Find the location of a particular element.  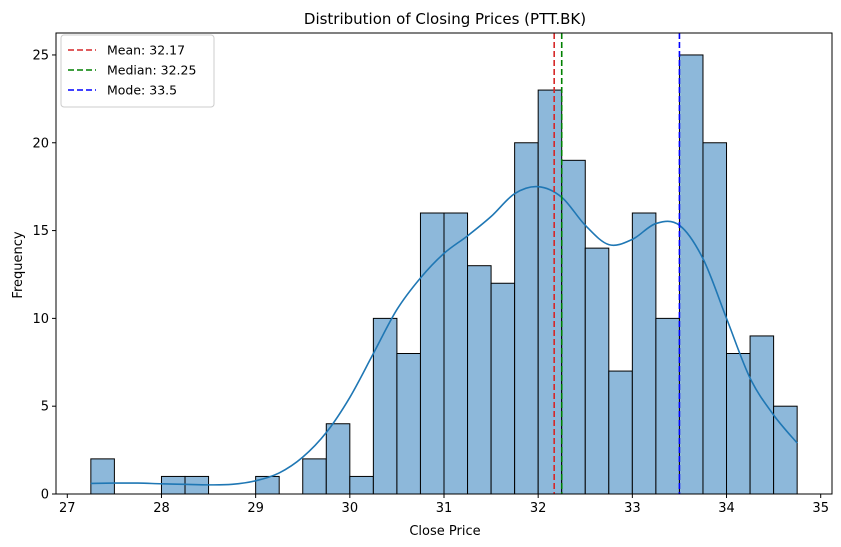

x-axis-title: Close Price is located at coordinates (444, 531).